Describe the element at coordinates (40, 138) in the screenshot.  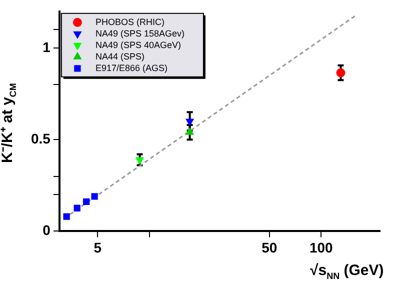
I see `y-tick-label: 0.5` at that location.